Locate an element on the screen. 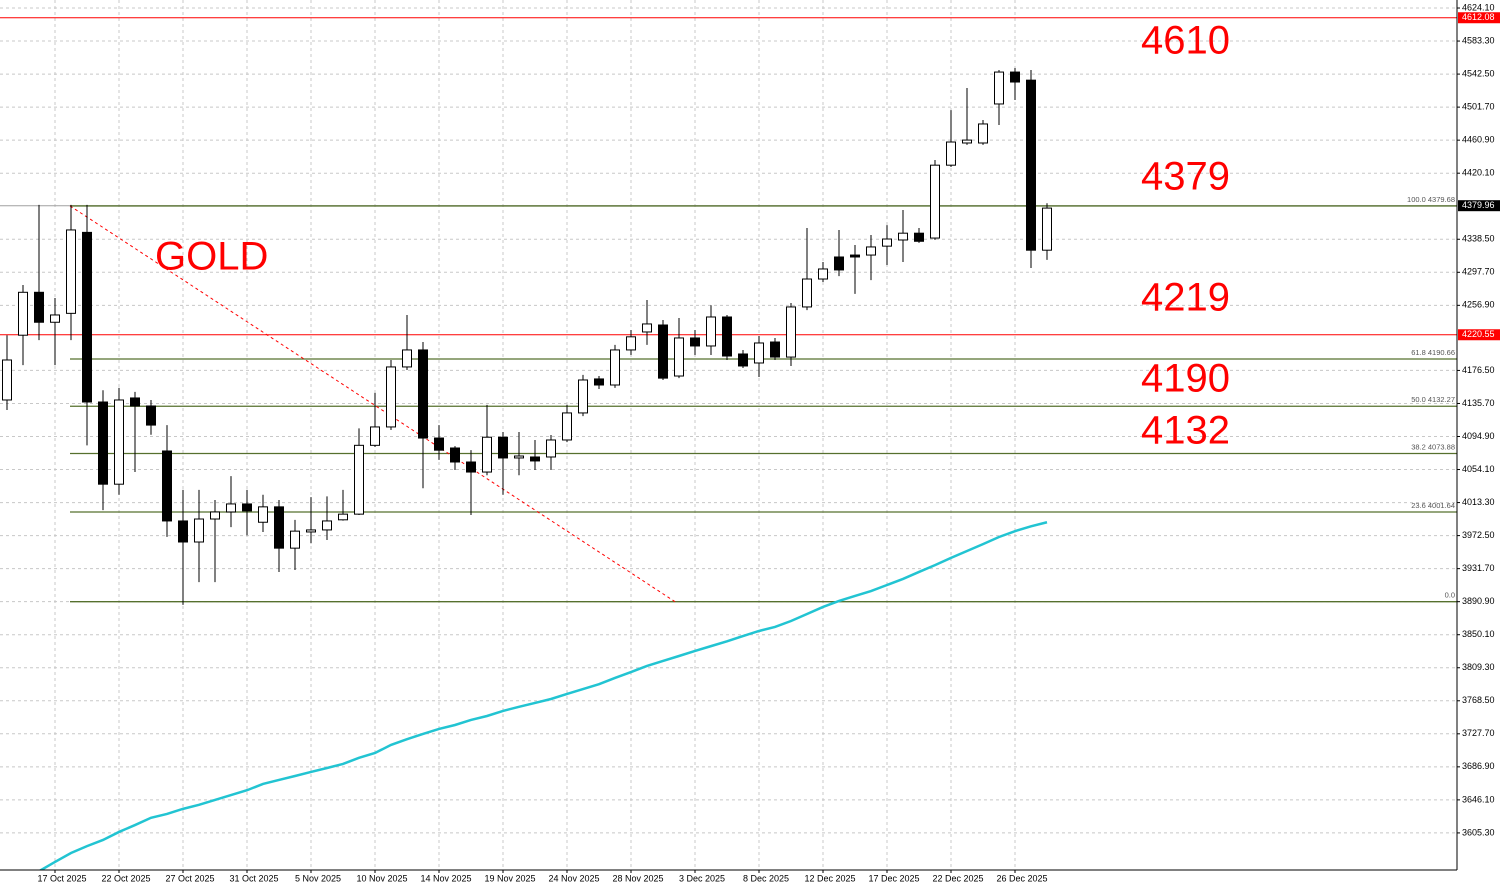  x-tick-label: 8 Dec 2025 is located at coordinates (766, 878).